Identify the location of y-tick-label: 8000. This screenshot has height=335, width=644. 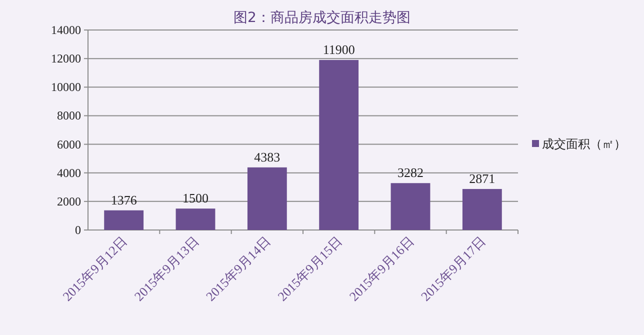
(69, 115).